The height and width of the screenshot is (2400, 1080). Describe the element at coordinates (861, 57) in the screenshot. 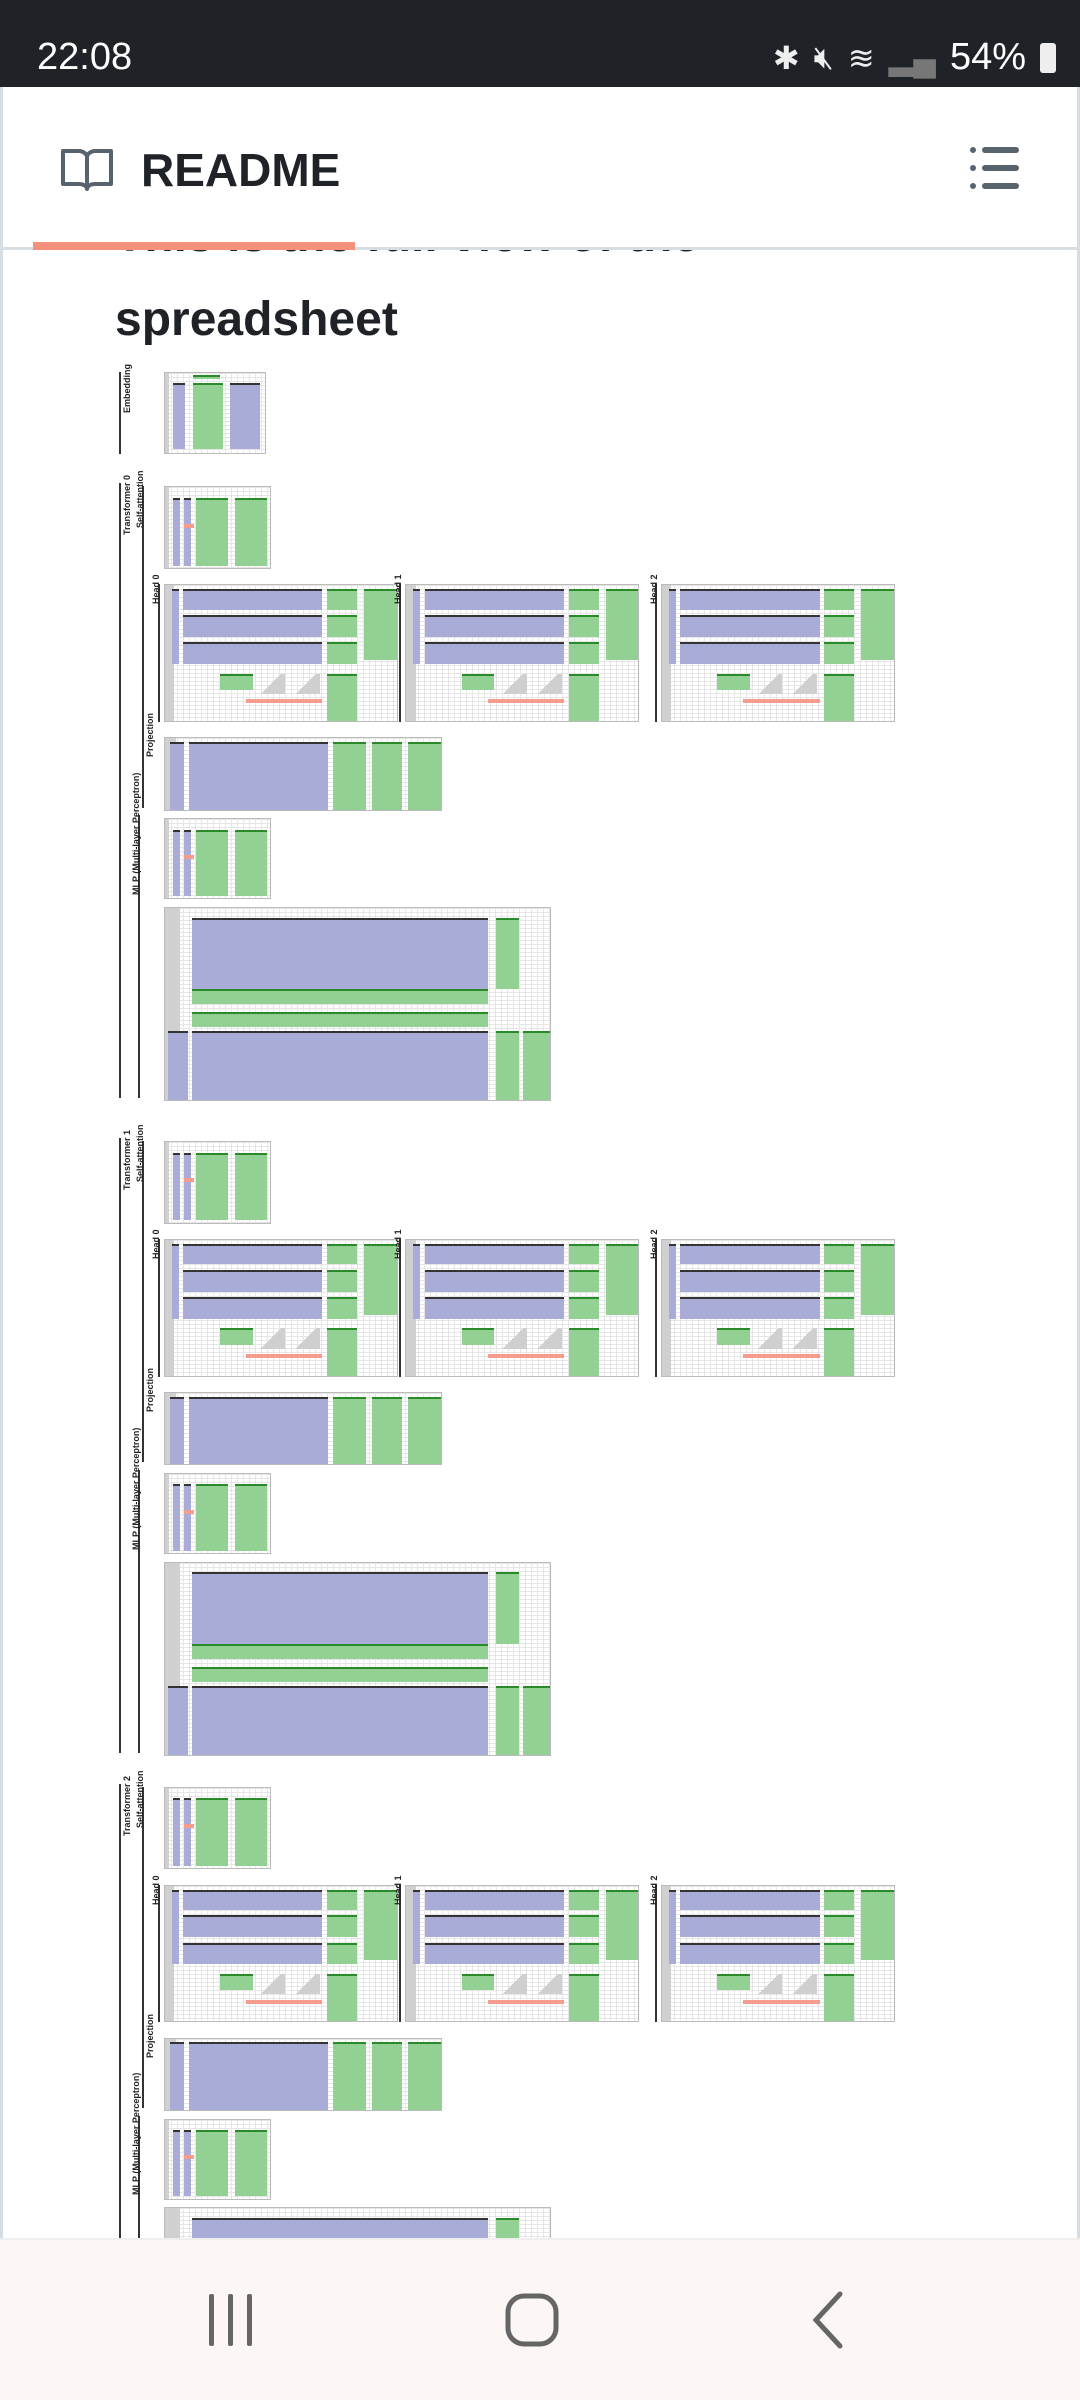

I see `wifi-icon: ≋` at that location.